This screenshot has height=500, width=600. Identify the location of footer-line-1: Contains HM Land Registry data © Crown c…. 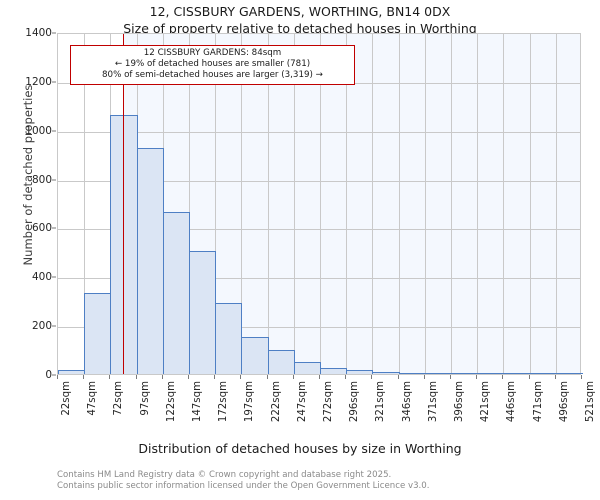
(224, 475).